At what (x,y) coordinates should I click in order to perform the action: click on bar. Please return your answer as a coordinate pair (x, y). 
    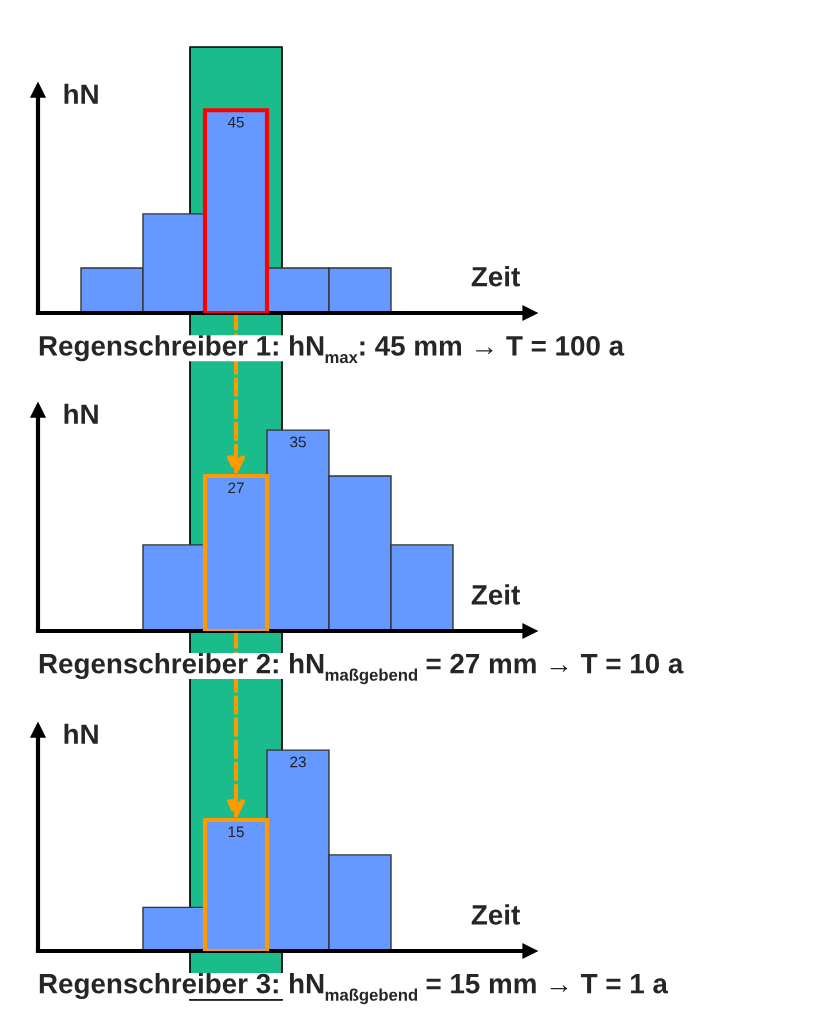
    Looking at the image, I should click on (174, 928).